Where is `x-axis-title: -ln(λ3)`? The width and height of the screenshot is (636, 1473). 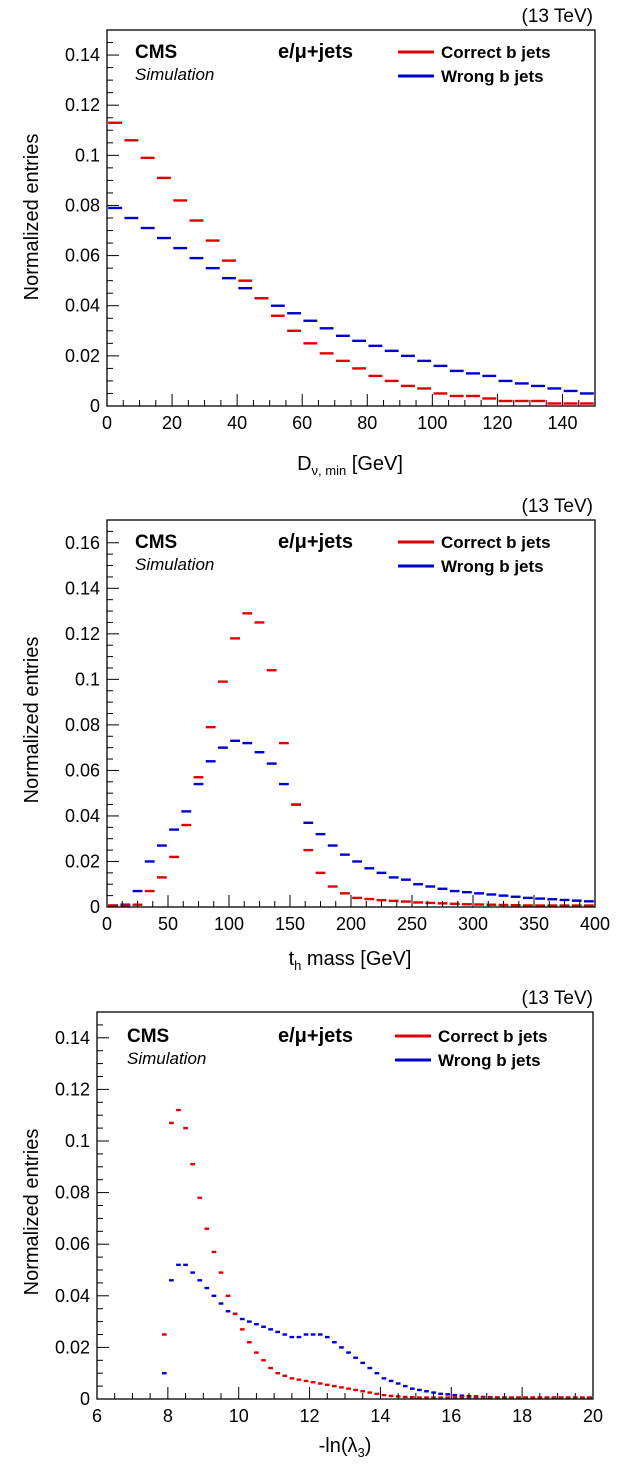 x-axis-title: -ln(λ3) is located at coordinates (345, 1447).